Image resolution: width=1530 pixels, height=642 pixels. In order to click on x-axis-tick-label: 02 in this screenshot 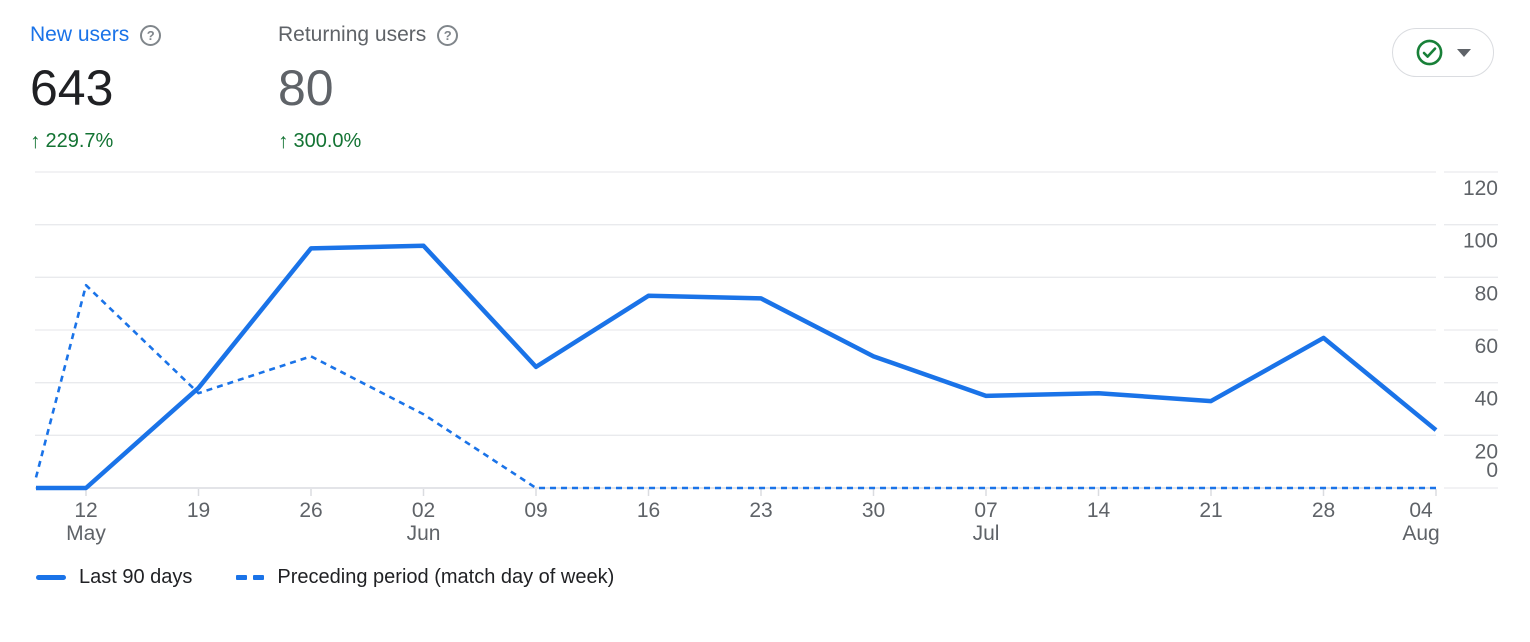, I will do `click(423, 510)`.